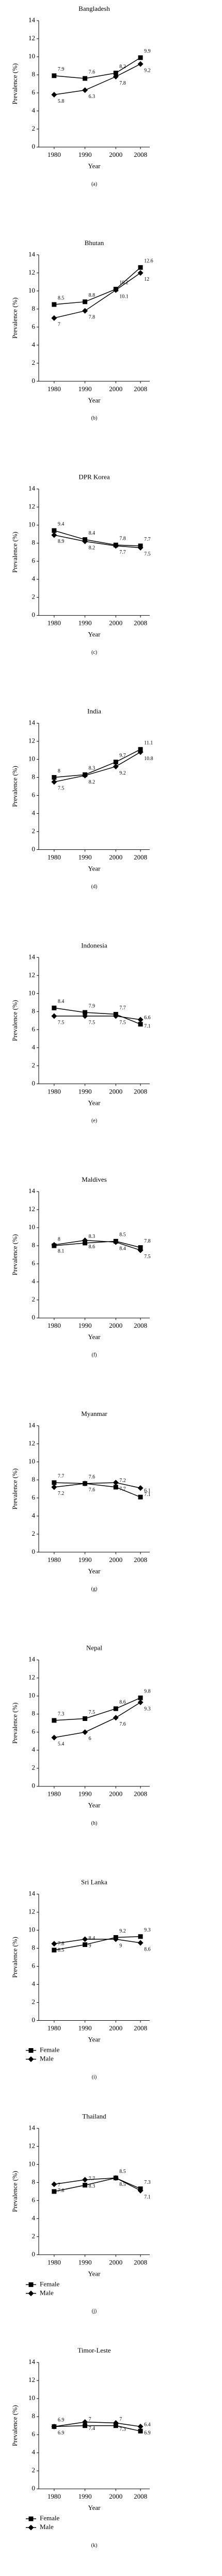 The width and height of the screenshot is (222, 2576). What do you see at coordinates (94, 243) in the screenshot?
I see `chart-title: Bhutan` at bounding box center [94, 243].